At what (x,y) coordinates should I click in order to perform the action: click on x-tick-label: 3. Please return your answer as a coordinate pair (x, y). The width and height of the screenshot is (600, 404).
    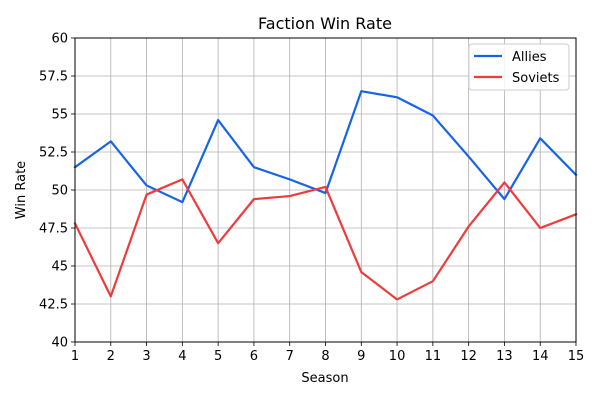
    Looking at the image, I should click on (146, 356).